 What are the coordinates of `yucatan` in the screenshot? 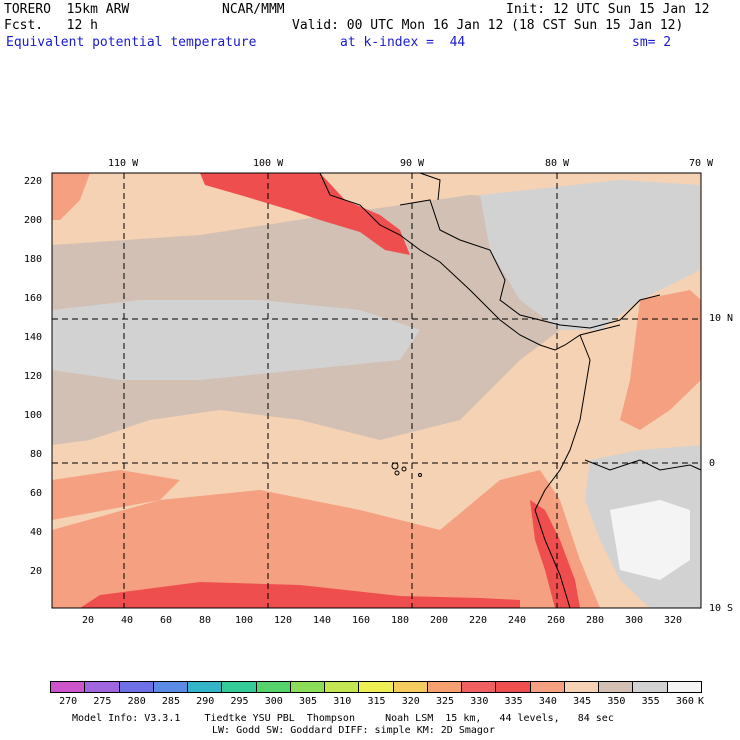 It's located at (430, 186).